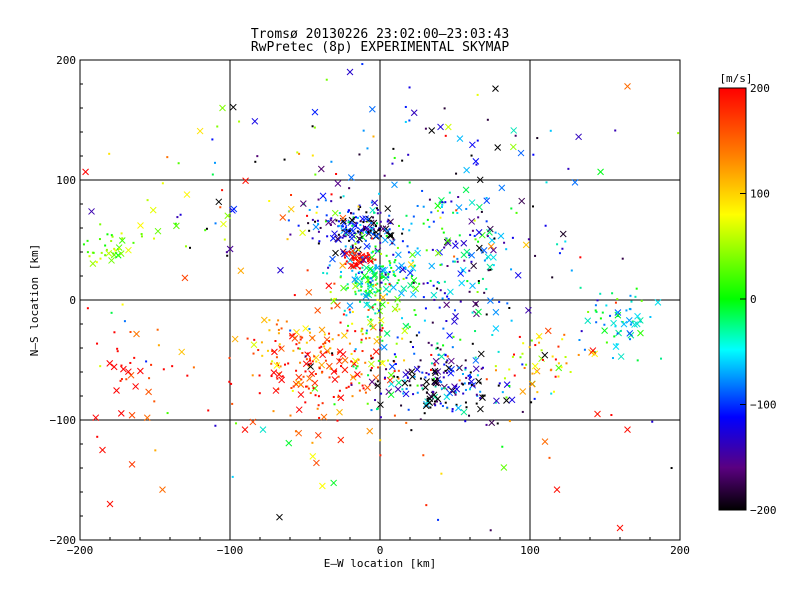  I want to click on colorbar-ticks: 200 100 0 −100 −200, so click(758, 299).